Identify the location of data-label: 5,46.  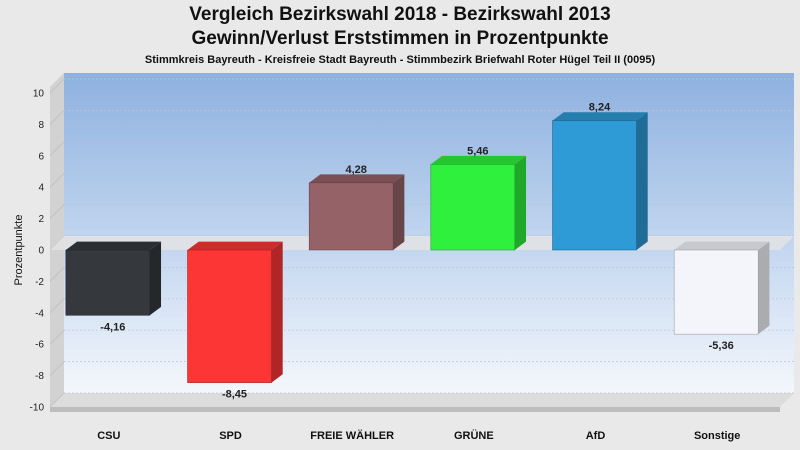
(477, 151).